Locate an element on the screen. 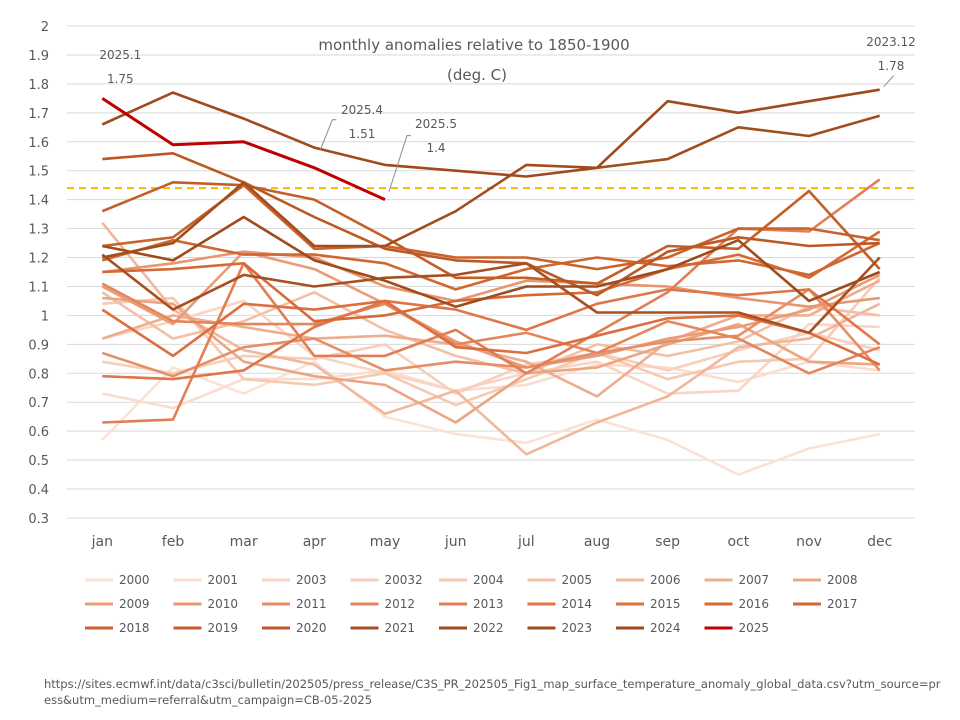  y-tick-label: 1.2 is located at coordinates (38, 259).